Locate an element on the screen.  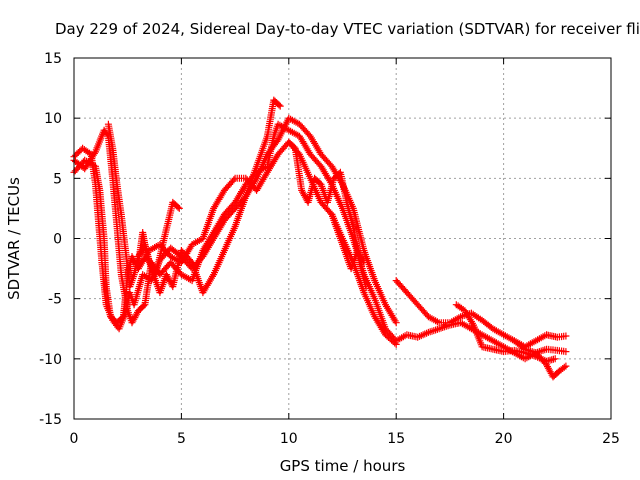
data-markers-trace-g is located at coordinates (348, 241).